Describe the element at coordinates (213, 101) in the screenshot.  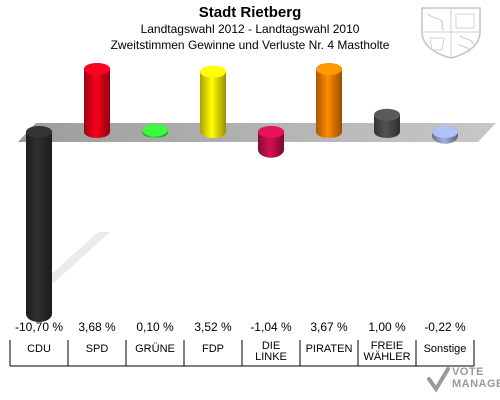
I see `bar-fdp` at that location.